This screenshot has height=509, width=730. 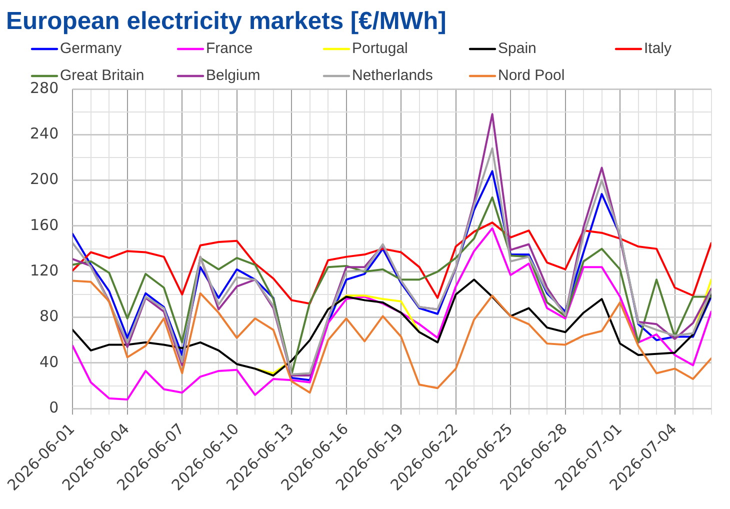 I want to click on chart-title: European electricity markets [€/MWh], so click(x=226, y=21).